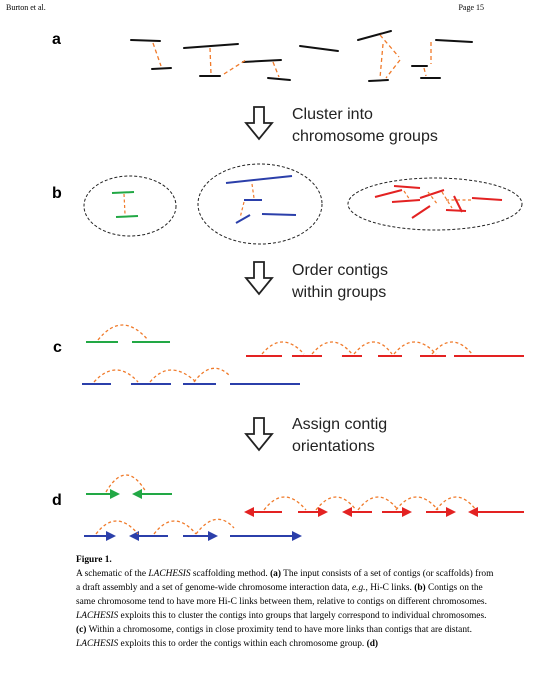 The width and height of the screenshot is (552, 674). What do you see at coordinates (340, 424) in the screenshot?
I see `step-orient-line-1: Assign contig` at bounding box center [340, 424].